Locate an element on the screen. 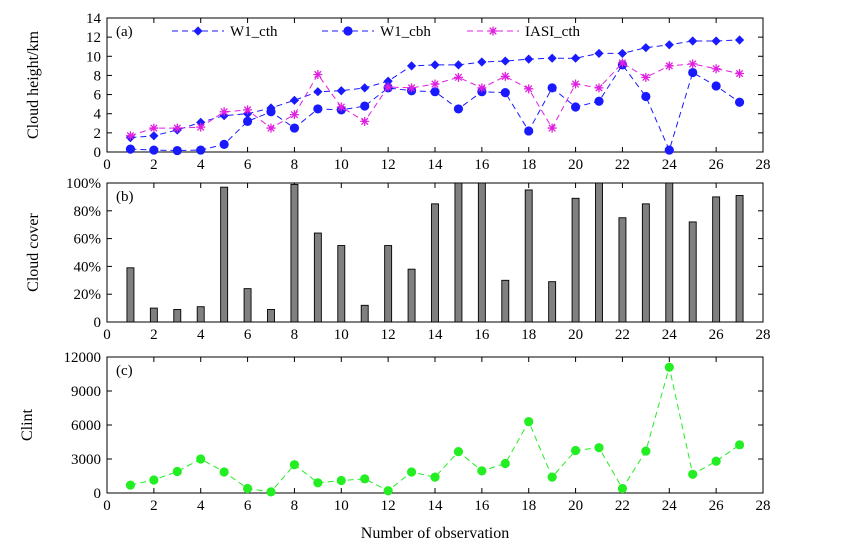 The width and height of the screenshot is (858, 547). legend-label: W1_cbh is located at coordinates (405, 32).